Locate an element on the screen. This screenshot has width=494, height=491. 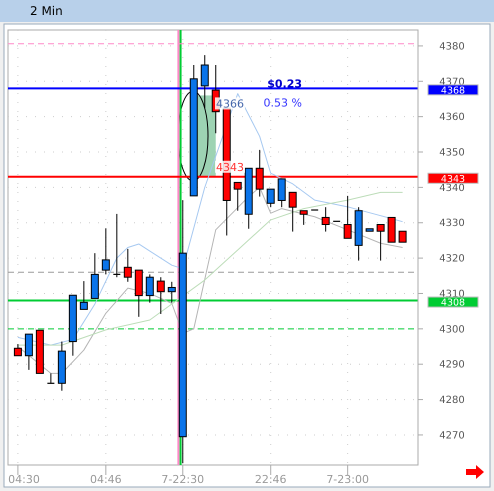
y-tick-label: 4330 is located at coordinates (452, 224).